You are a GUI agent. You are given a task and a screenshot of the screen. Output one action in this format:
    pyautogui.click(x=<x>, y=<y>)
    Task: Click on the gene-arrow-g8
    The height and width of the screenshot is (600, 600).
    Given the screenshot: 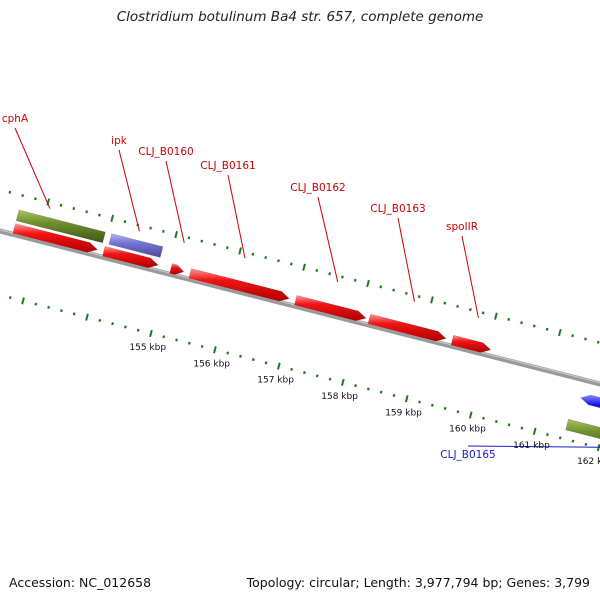 What is the action you would take?
    pyautogui.click(x=590, y=401)
    